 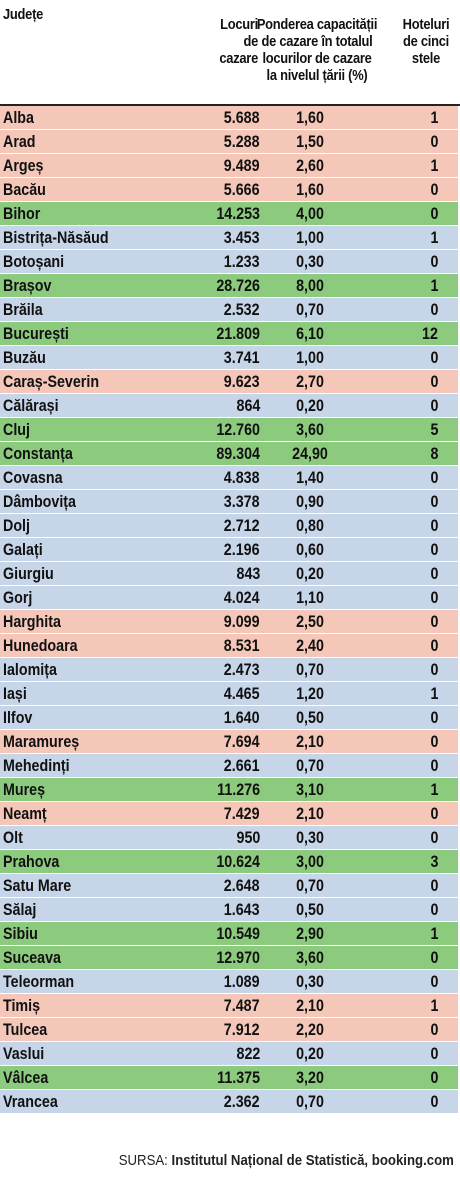 I want to click on table-row: Cluj 12.760 3,60 5, so click(x=229, y=430).